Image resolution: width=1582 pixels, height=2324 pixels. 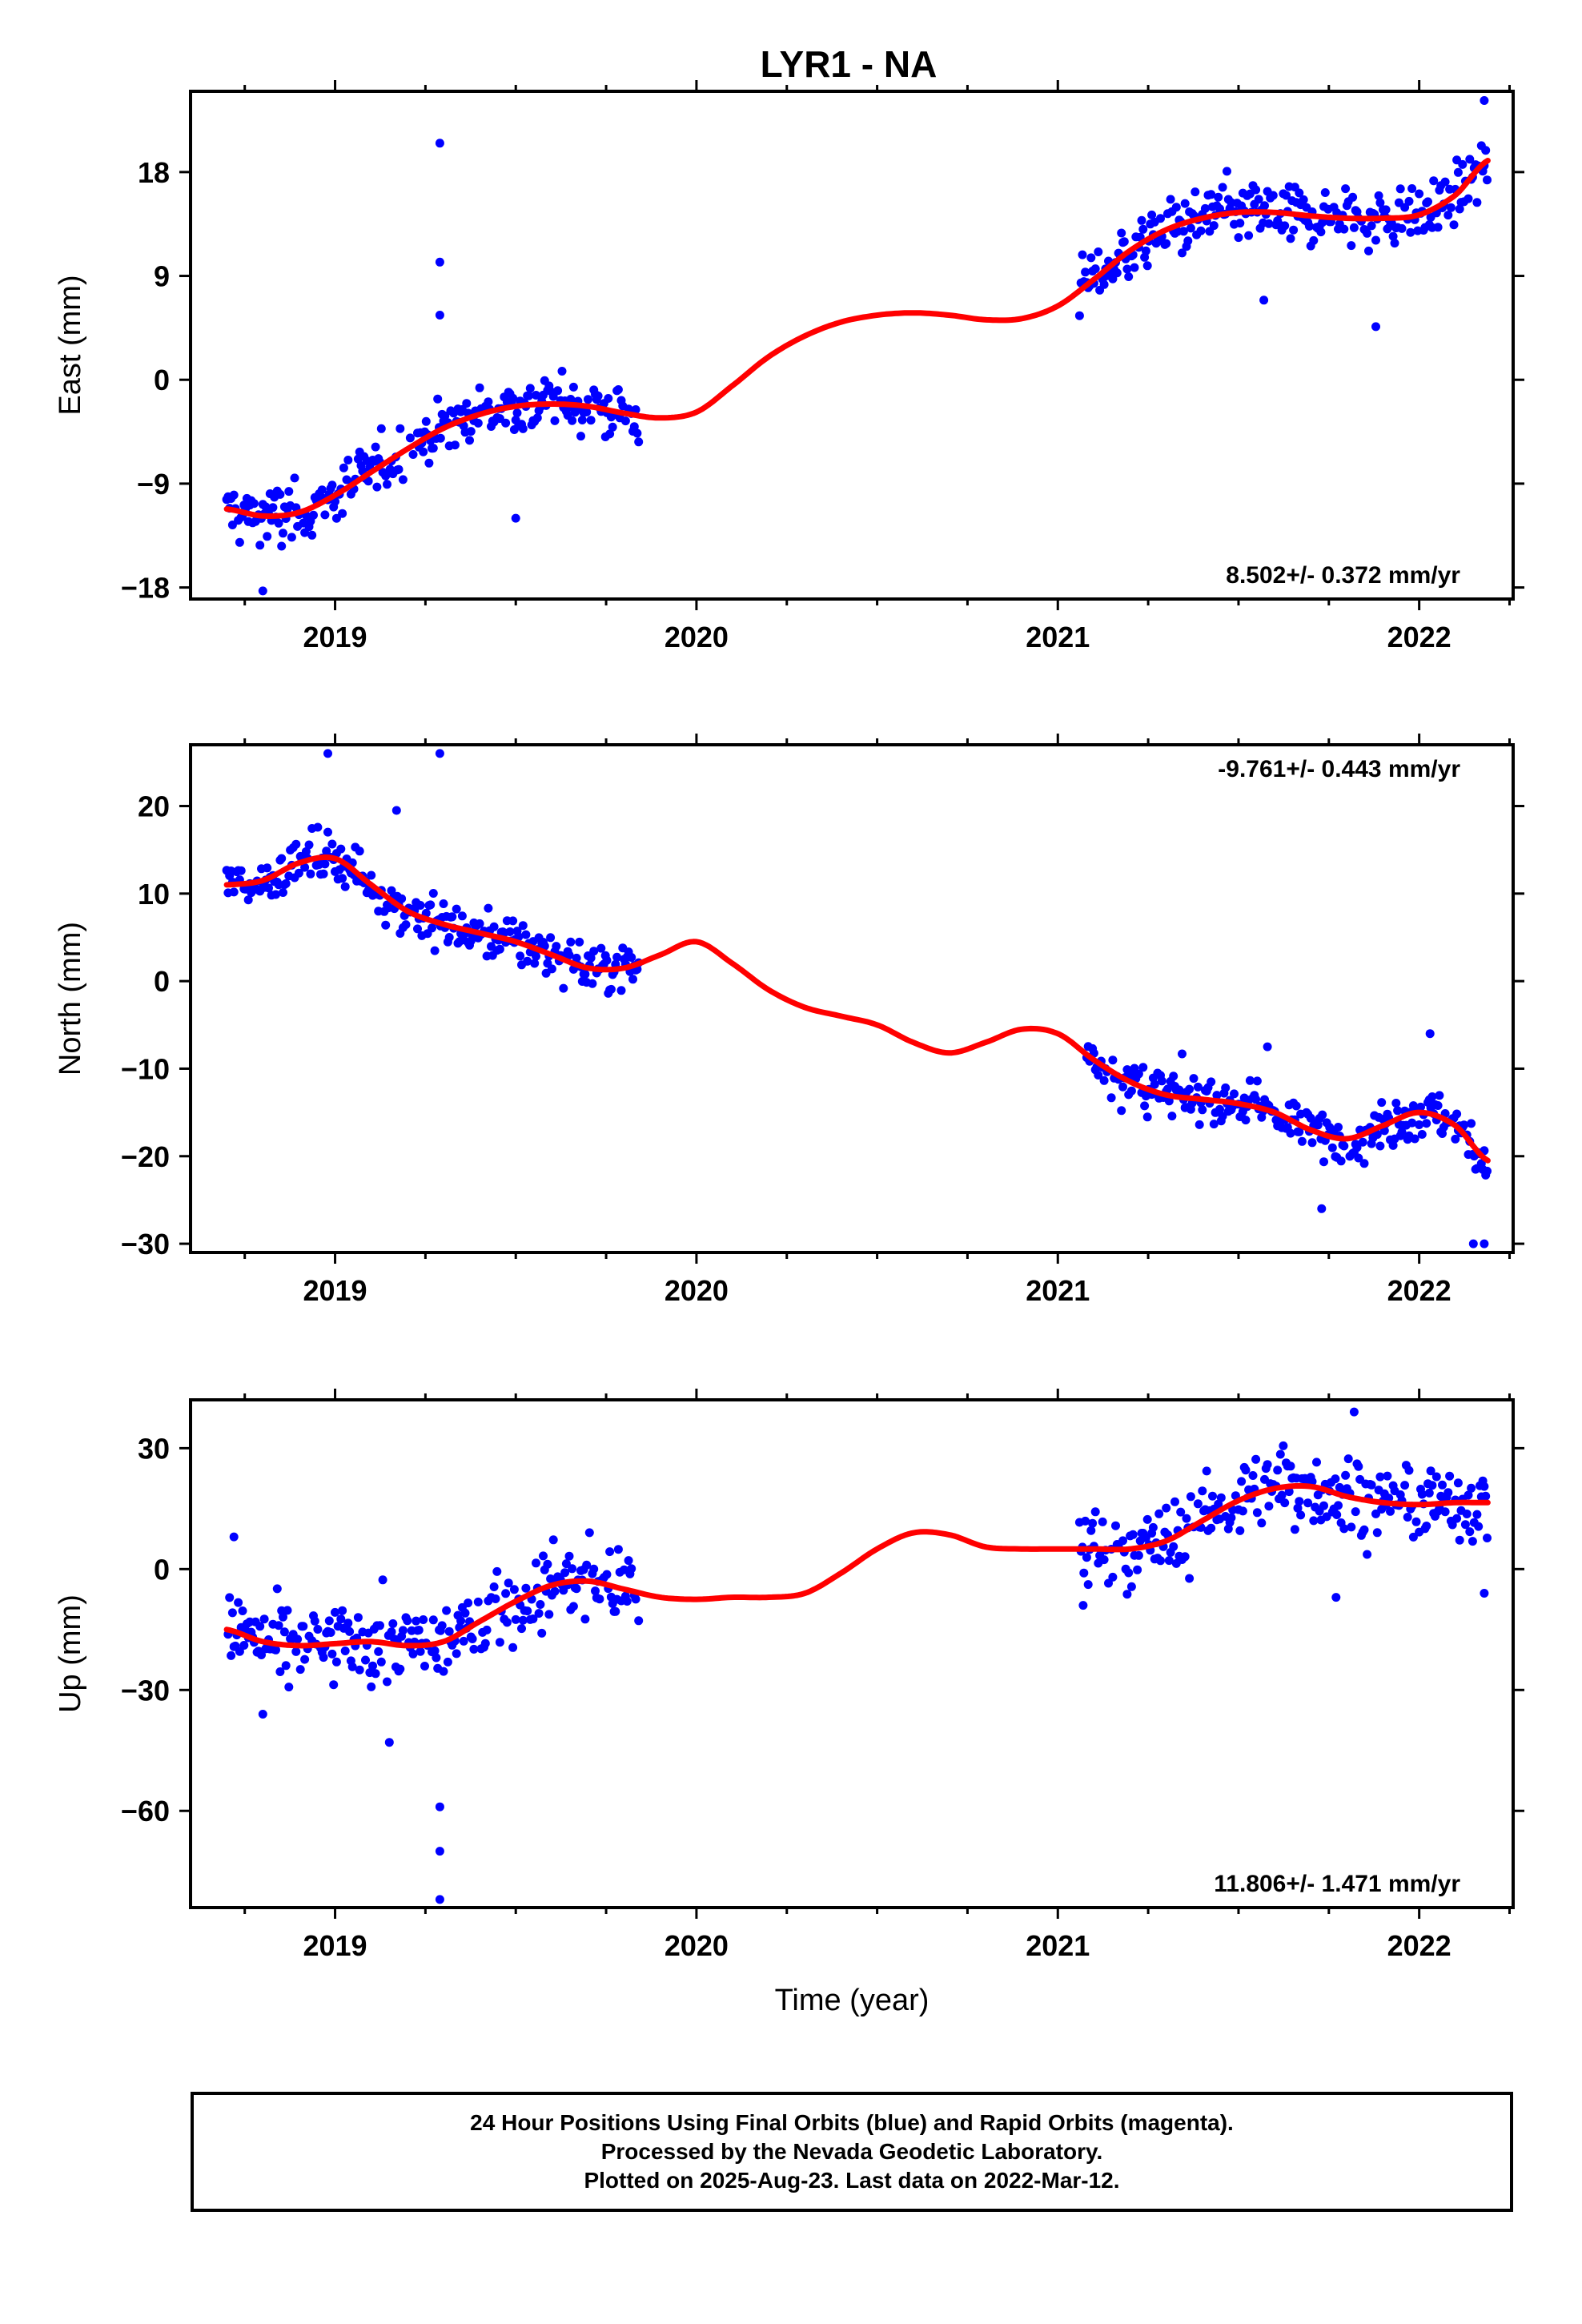 I want to click on panel-2-x-tick-label: 2019, so click(x=335, y=1290).